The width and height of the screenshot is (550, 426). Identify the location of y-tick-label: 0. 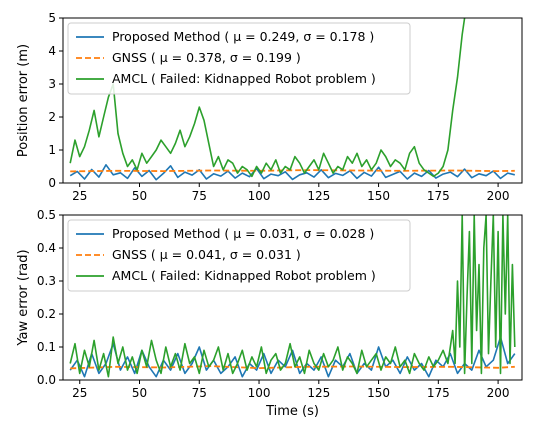
(52, 183).